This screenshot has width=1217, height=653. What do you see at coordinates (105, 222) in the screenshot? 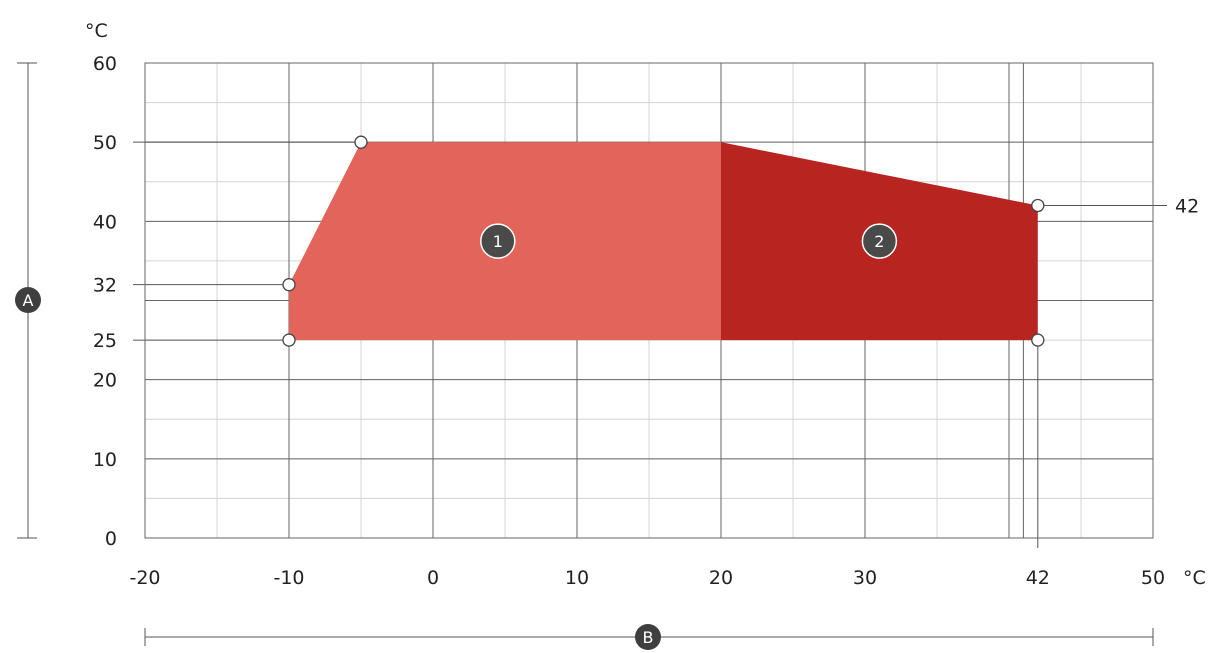
I see `y-tick-label: 40` at bounding box center [105, 222].